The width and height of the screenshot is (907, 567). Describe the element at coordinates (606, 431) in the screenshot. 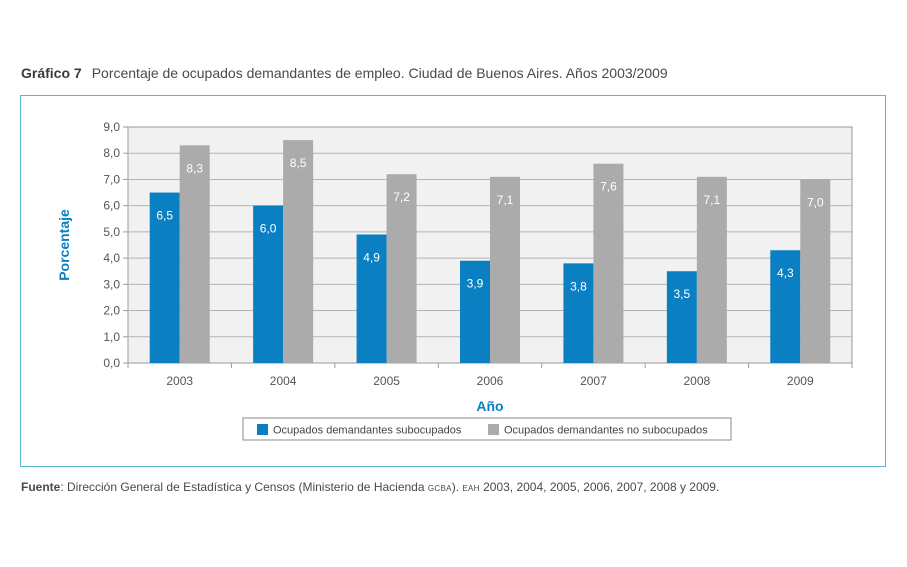

I see `legend-label: Ocupados demandantes no subocupados` at that location.